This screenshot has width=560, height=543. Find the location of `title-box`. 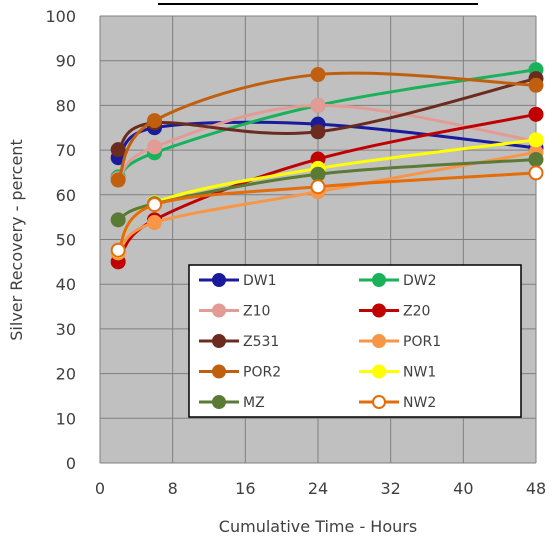

title-box is located at coordinates (318, 2).